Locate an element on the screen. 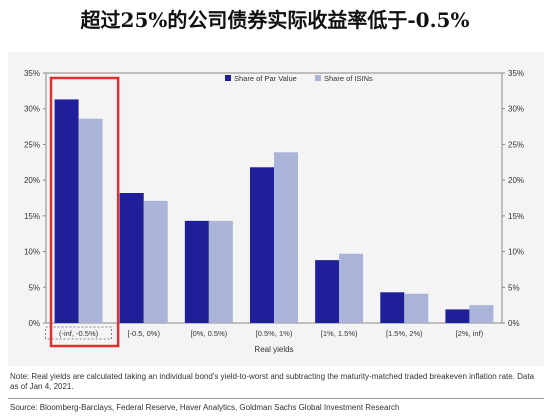 This screenshot has width=550, height=419. y-tick-label-left: 30% is located at coordinates (32, 109).